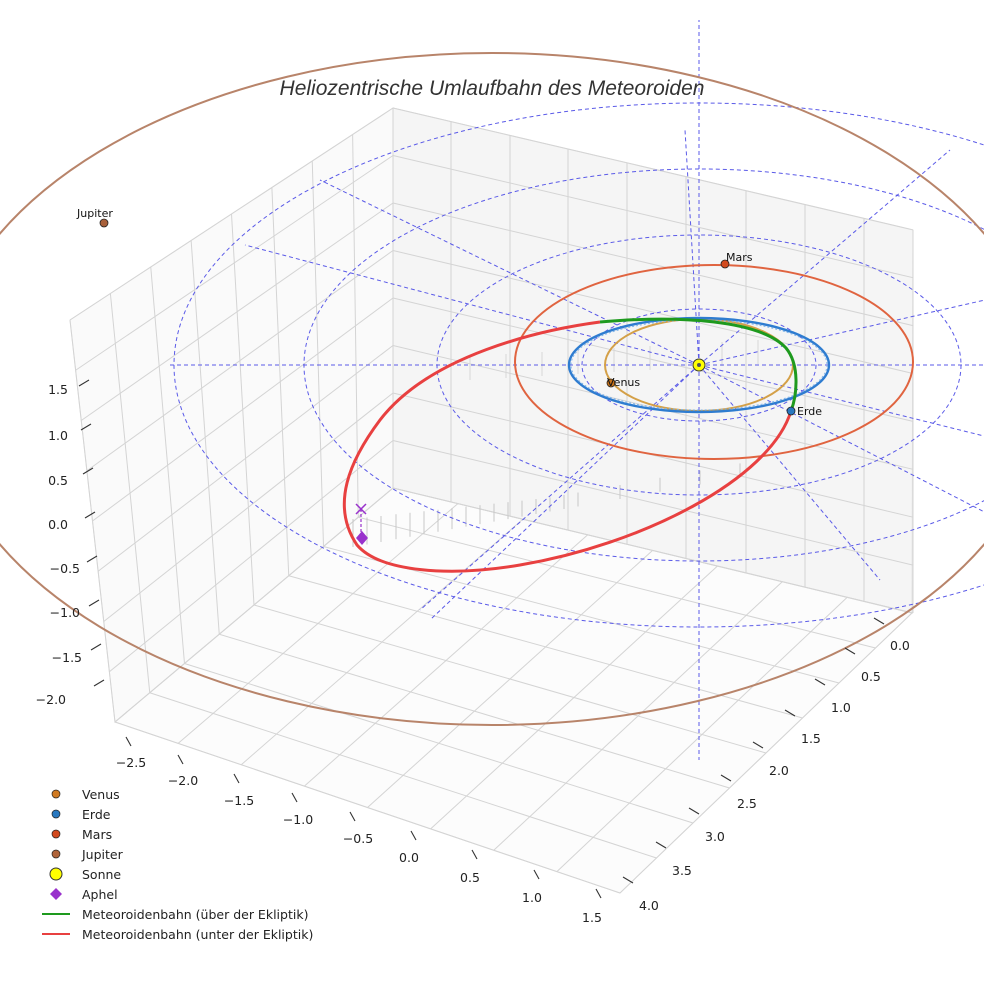  Describe the element at coordinates (715, 836) in the screenshot. I see `x-tick-label: 3.0` at that location.